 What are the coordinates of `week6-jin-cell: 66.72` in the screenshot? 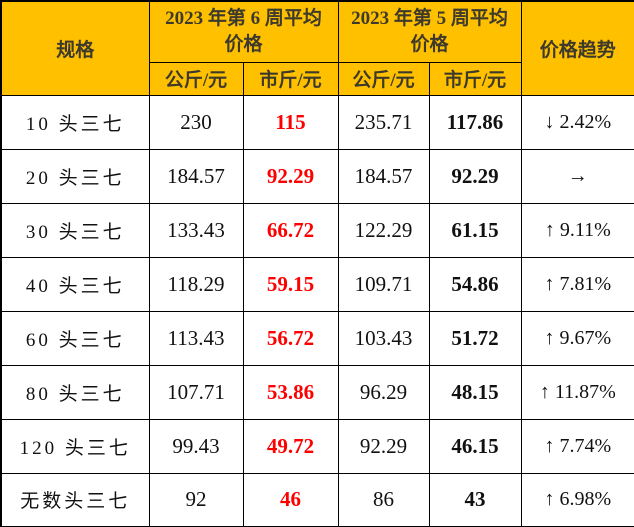 It's located at (290, 230).